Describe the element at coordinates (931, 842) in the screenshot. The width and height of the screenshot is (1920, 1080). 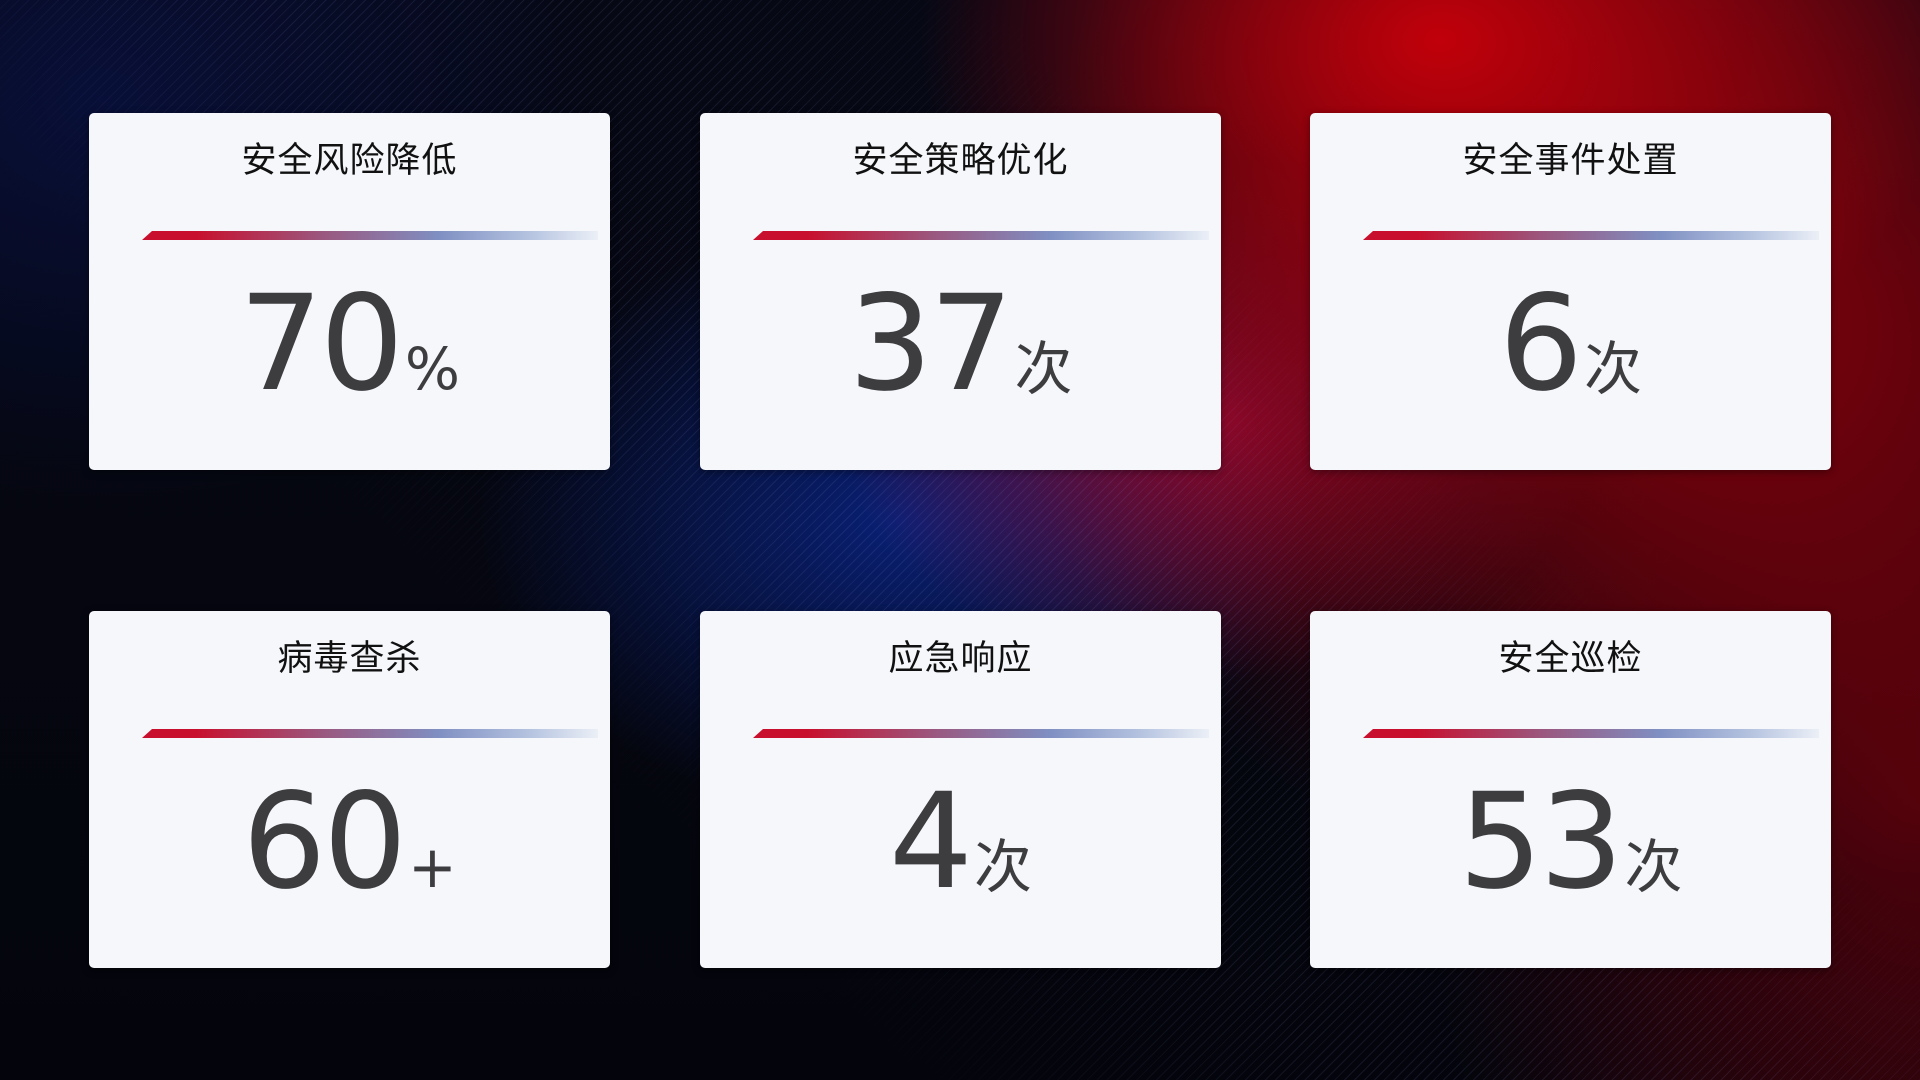
I see `value-number: 4` at that location.